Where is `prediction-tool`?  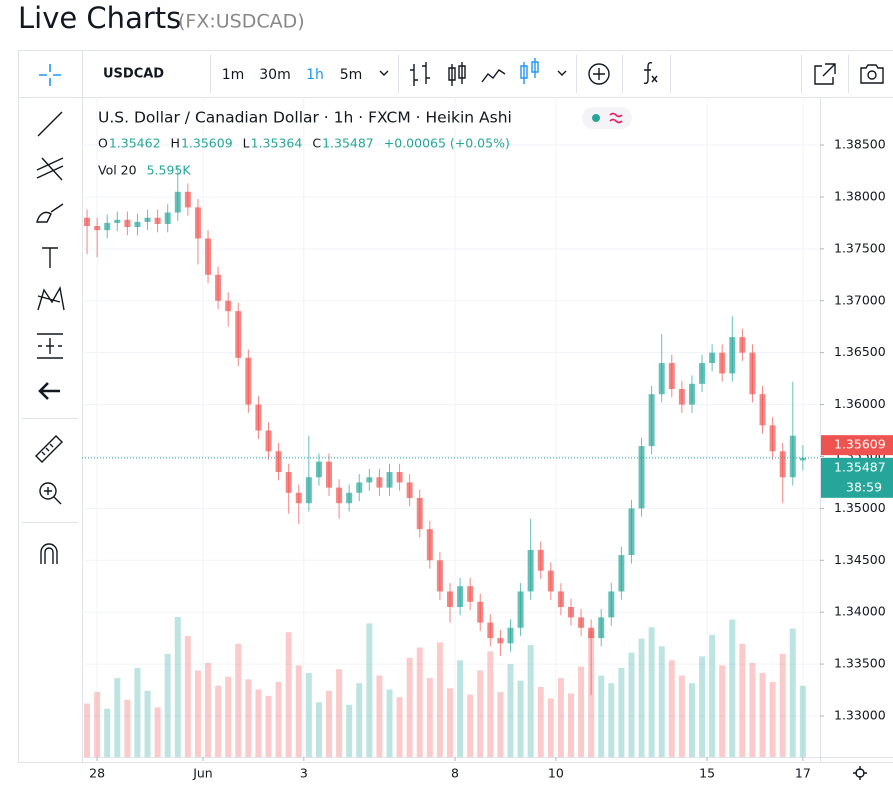 prediction-tool is located at coordinates (50, 346).